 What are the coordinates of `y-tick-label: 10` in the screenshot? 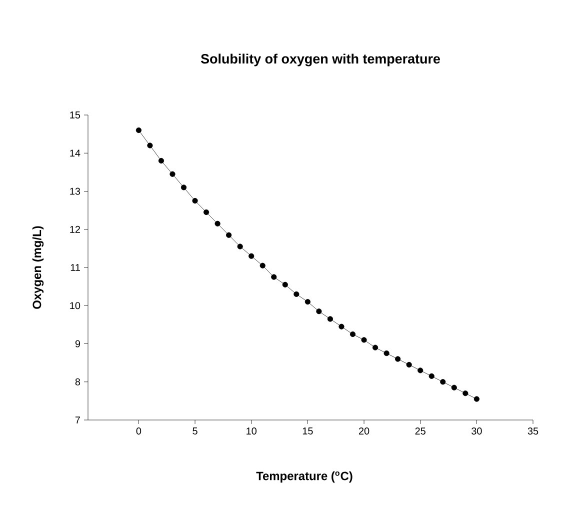 It's located at (75, 306).